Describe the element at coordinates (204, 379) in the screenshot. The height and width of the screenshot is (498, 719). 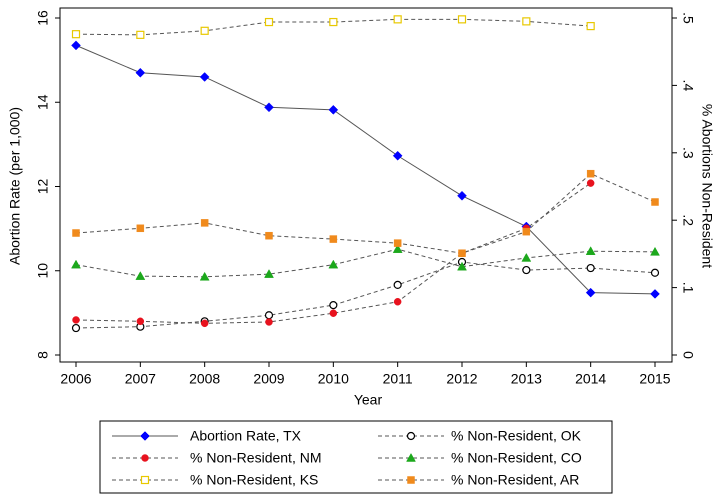
I see `x-tick-label: 2008` at that location.